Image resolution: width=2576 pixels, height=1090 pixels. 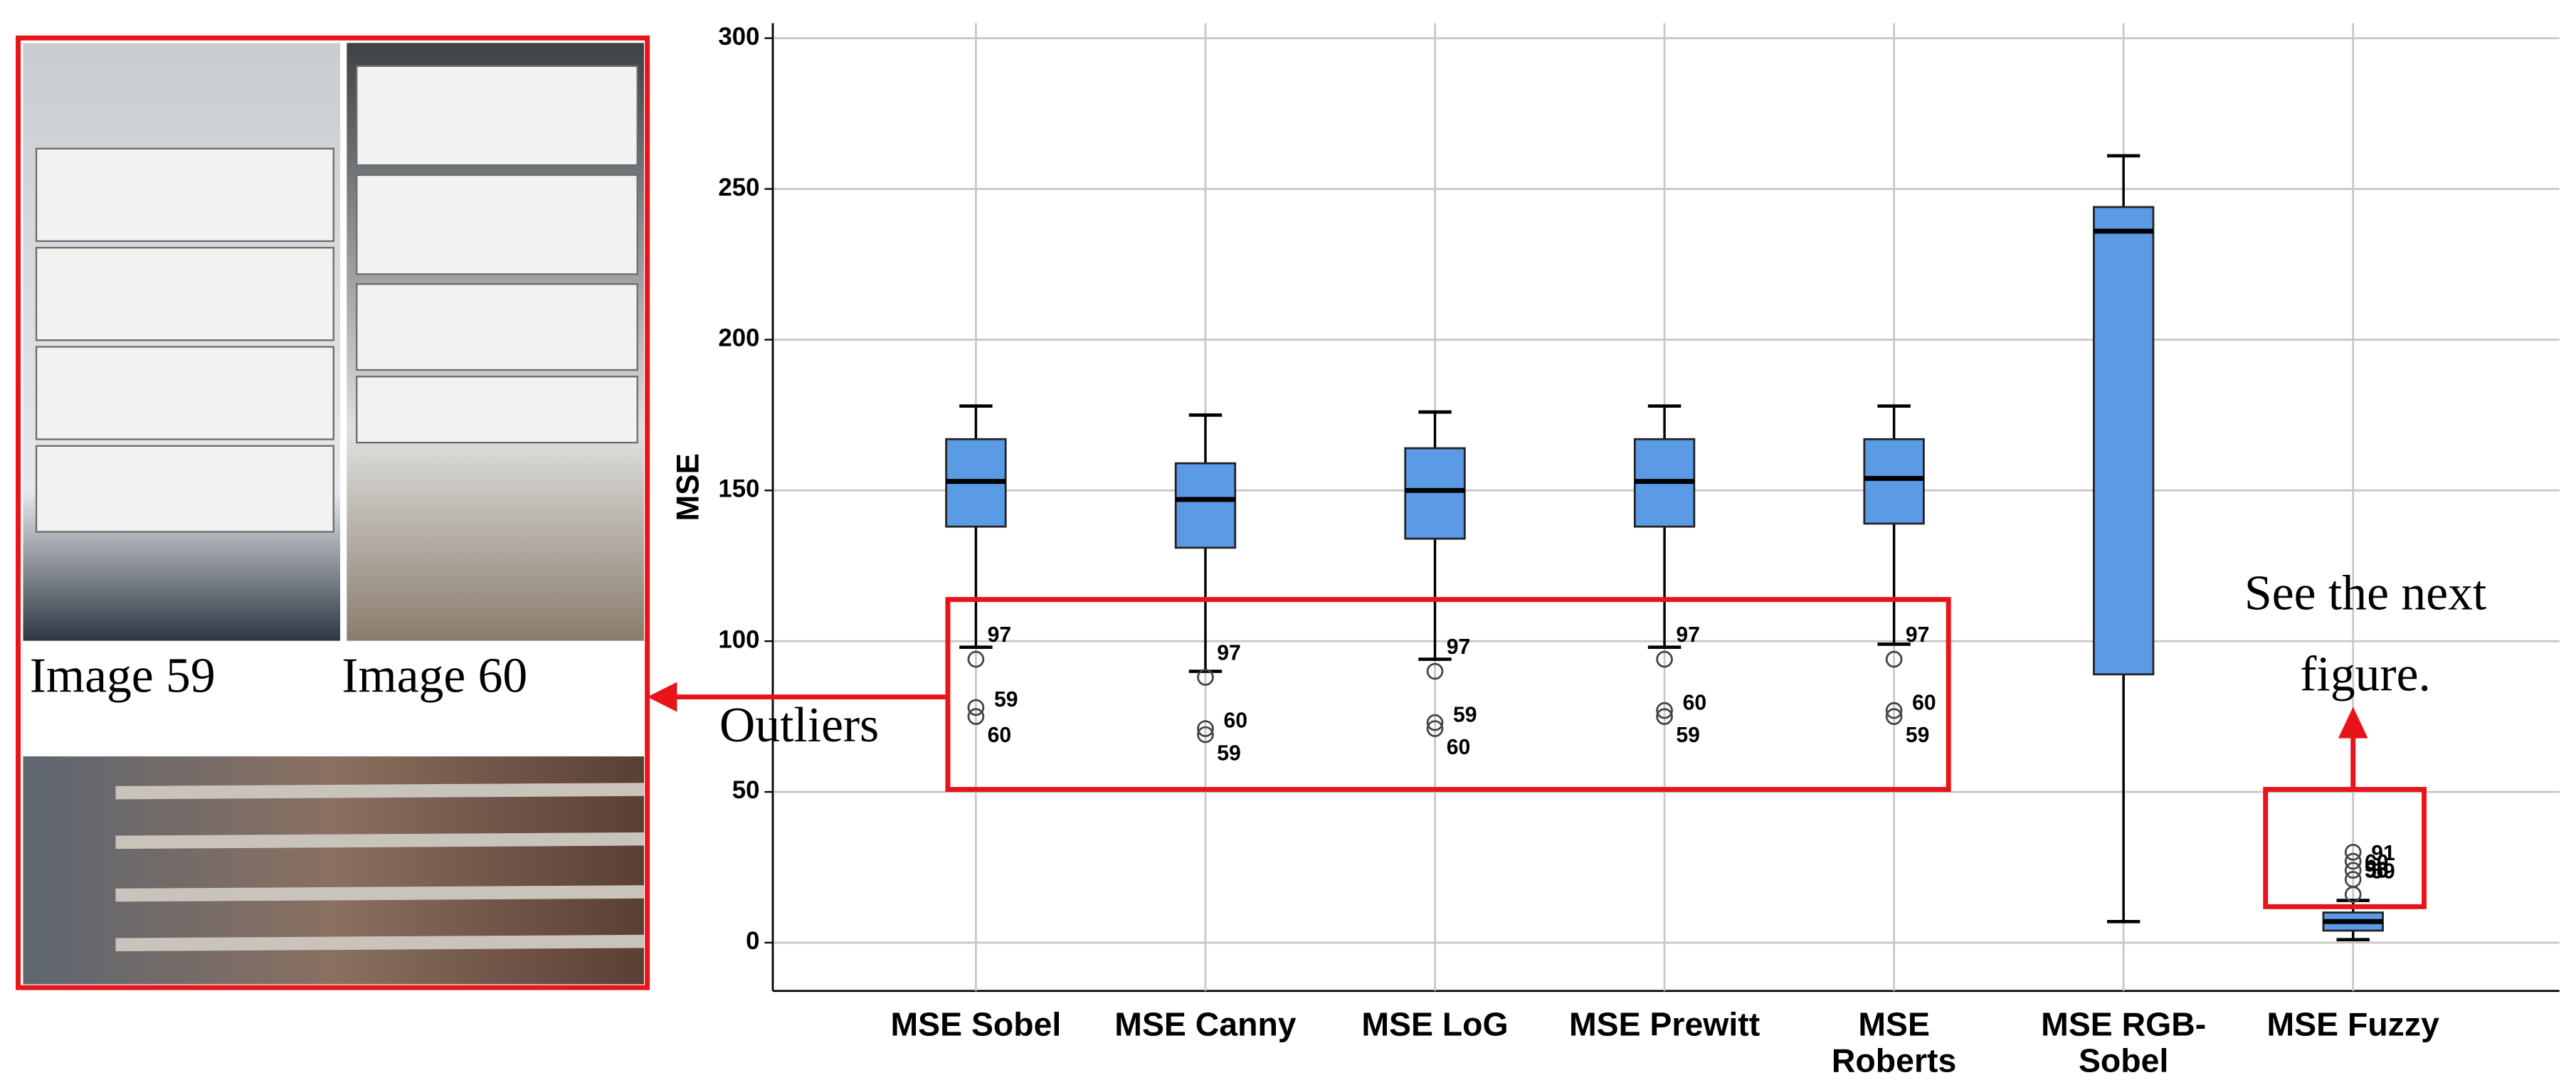 I want to click on photo-panels, so click(x=336, y=299).